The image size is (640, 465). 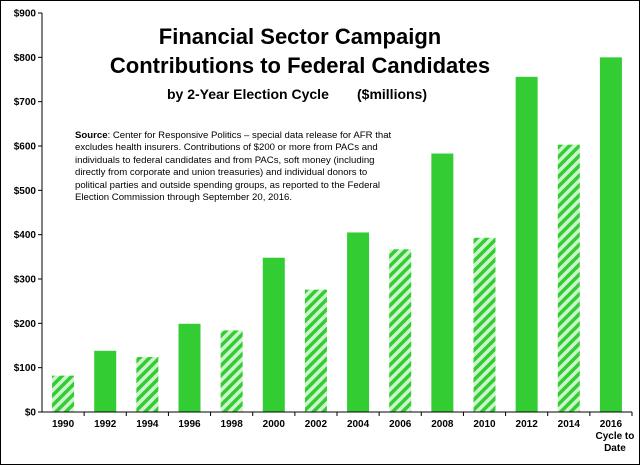 What do you see at coordinates (232, 424) in the screenshot?
I see `x-tick-label: 1998` at bounding box center [232, 424].